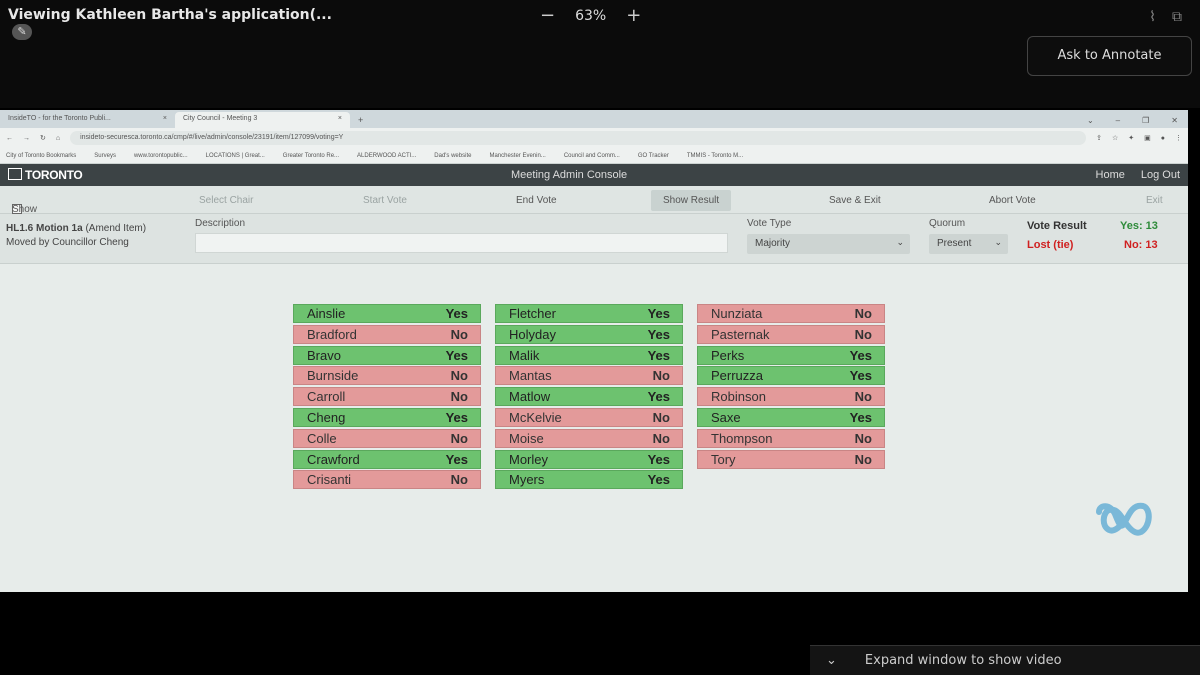 Image resolution: width=1200 pixels, height=675 pixels. I want to click on sidebar-icon: ▣, so click(1147, 138).